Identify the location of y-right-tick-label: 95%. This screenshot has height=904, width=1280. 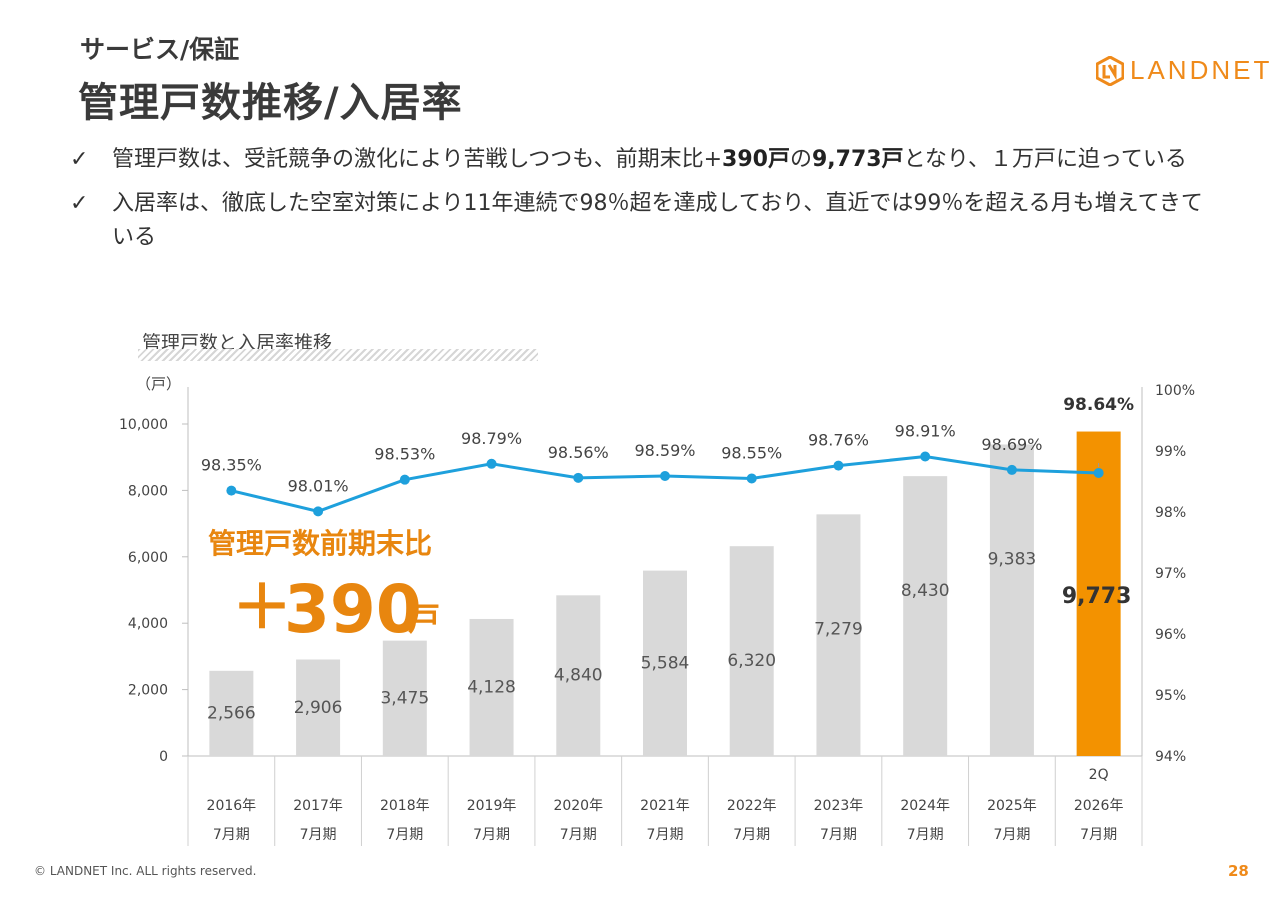
(1170, 696).